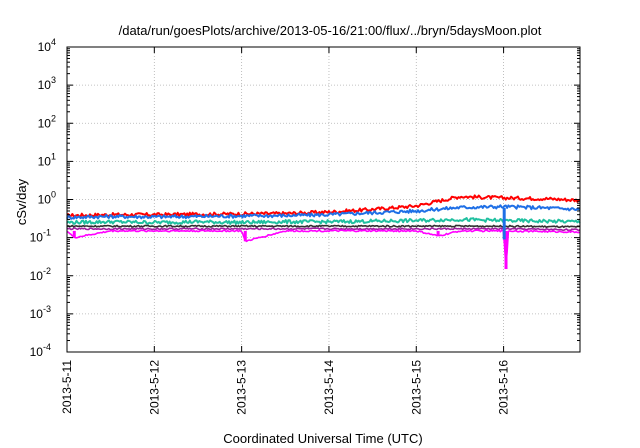 This screenshot has height=448, width=640. What do you see at coordinates (154, 387) in the screenshot?
I see `x-tick-label: 2013-5-12` at bounding box center [154, 387].